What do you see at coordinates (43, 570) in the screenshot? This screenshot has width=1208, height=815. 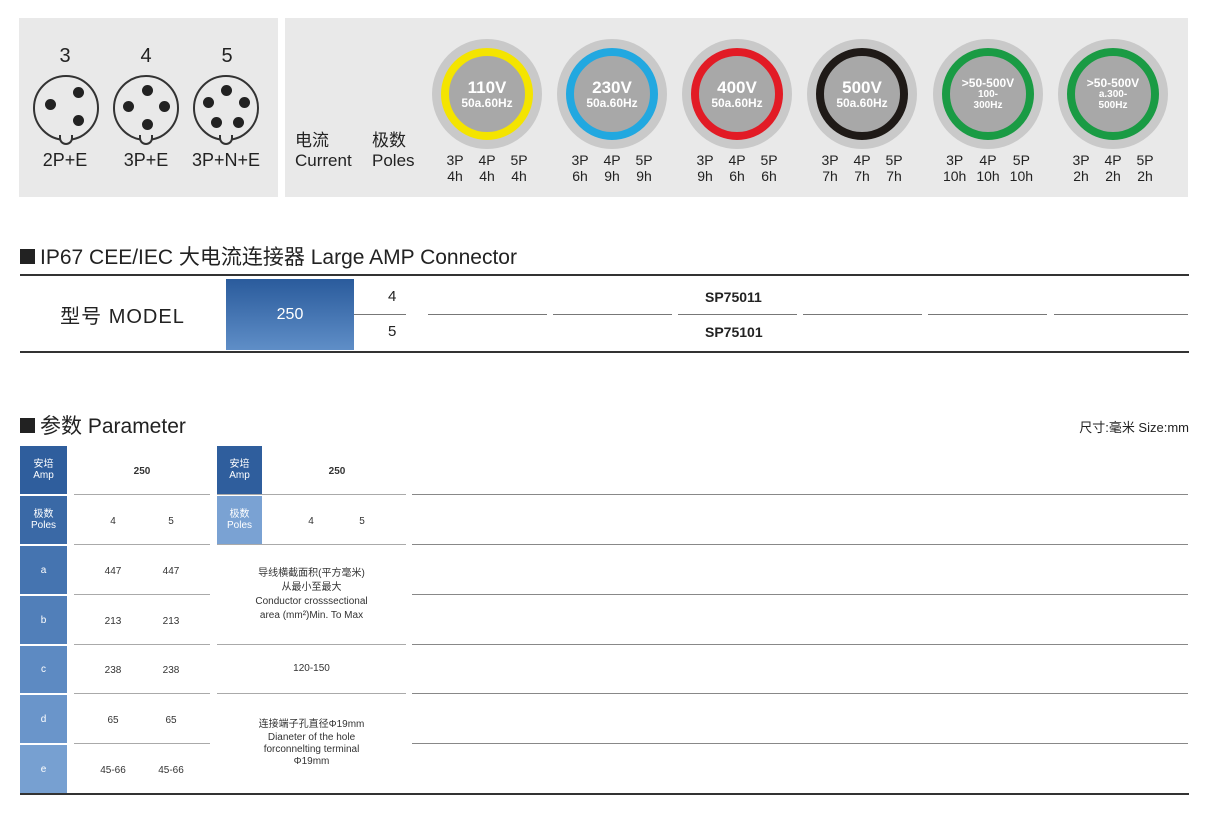 I see `param-key-a: a` at bounding box center [43, 570].